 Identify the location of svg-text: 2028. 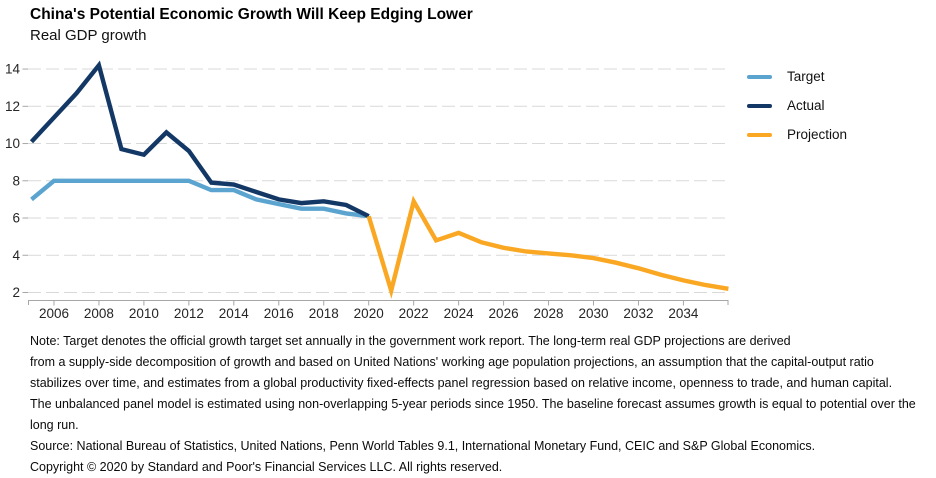
(549, 313).